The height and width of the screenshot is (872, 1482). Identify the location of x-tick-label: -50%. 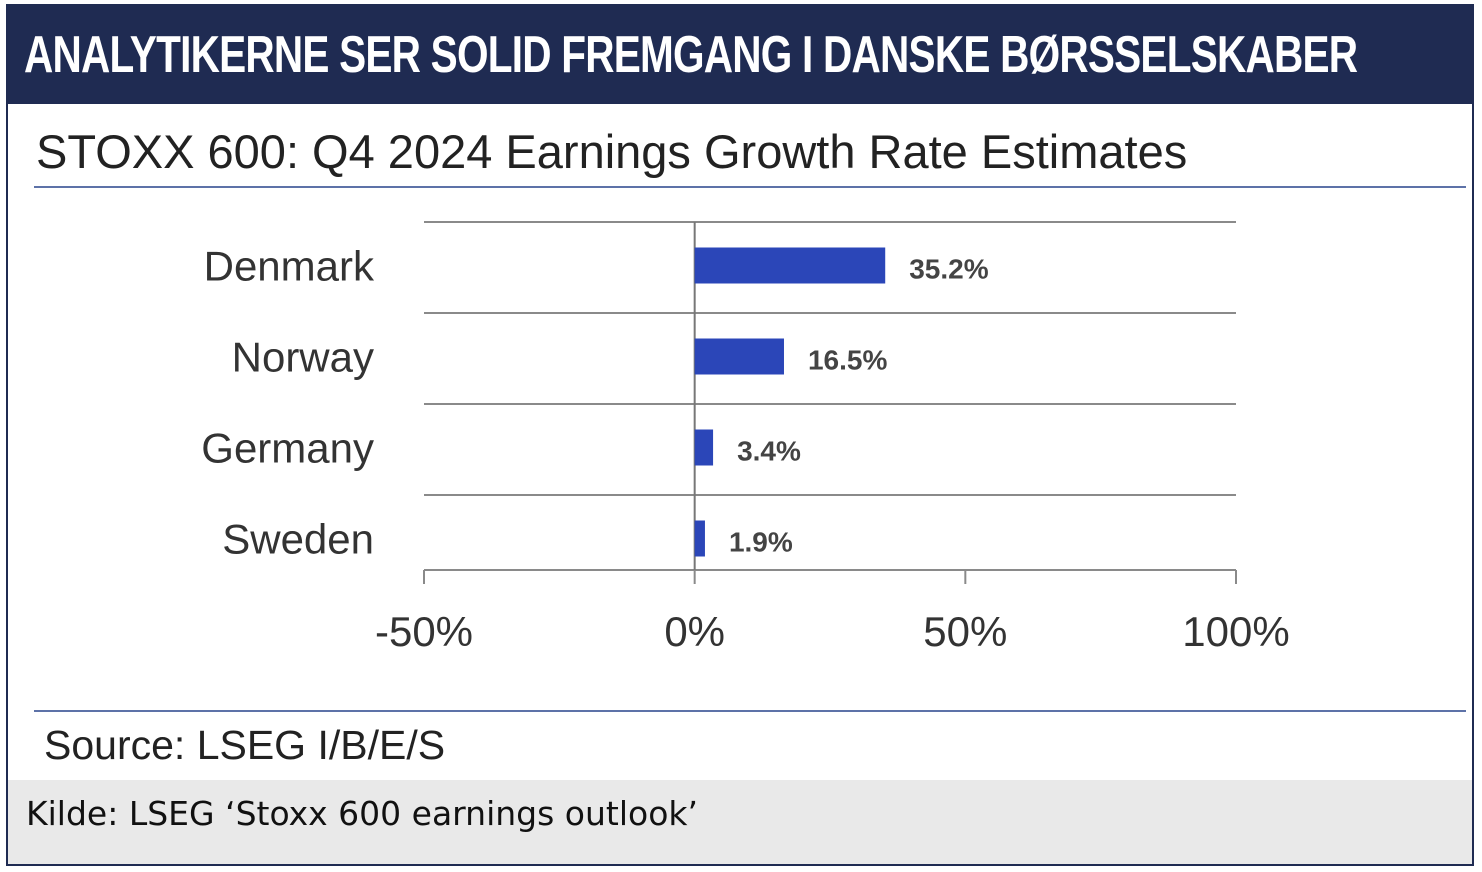
(424, 631).